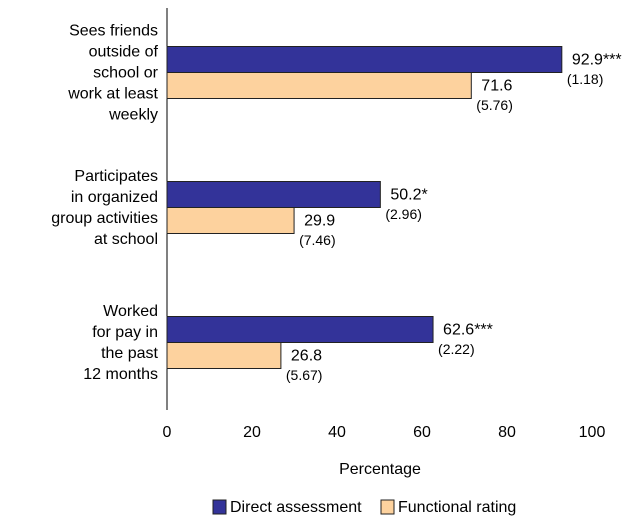 This screenshot has height=520, width=643. What do you see at coordinates (317, 240) in the screenshot?
I see `error-label: (7.46)` at bounding box center [317, 240].